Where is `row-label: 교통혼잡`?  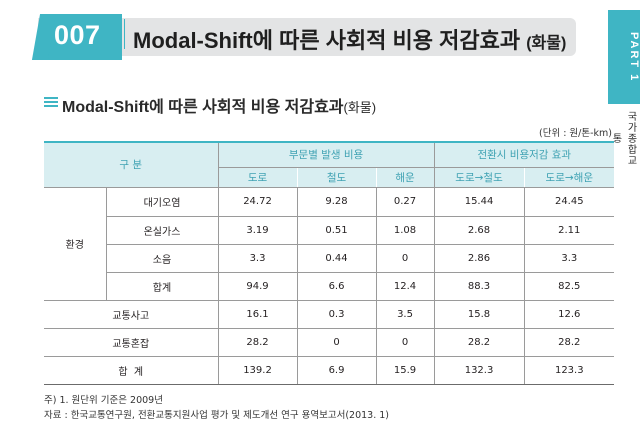
row-label: 교통혼잡 is located at coordinates (131, 342).